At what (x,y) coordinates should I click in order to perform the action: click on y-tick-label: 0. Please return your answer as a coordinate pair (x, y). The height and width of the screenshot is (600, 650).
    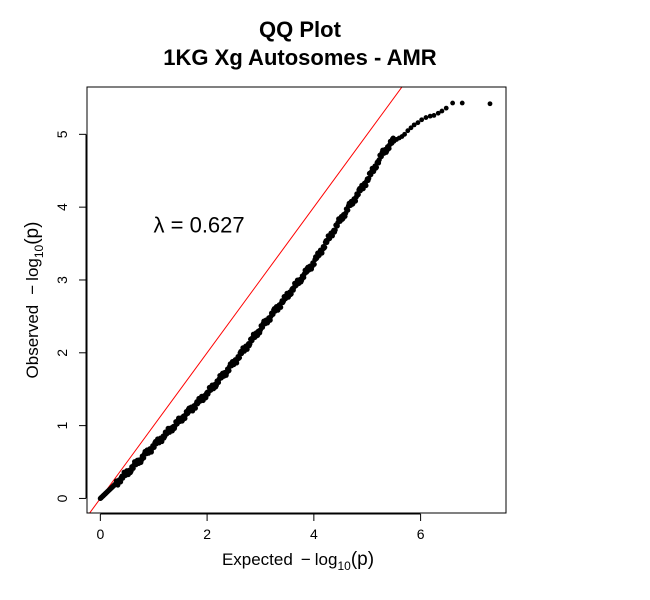
    Looking at the image, I should click on (62, 498).